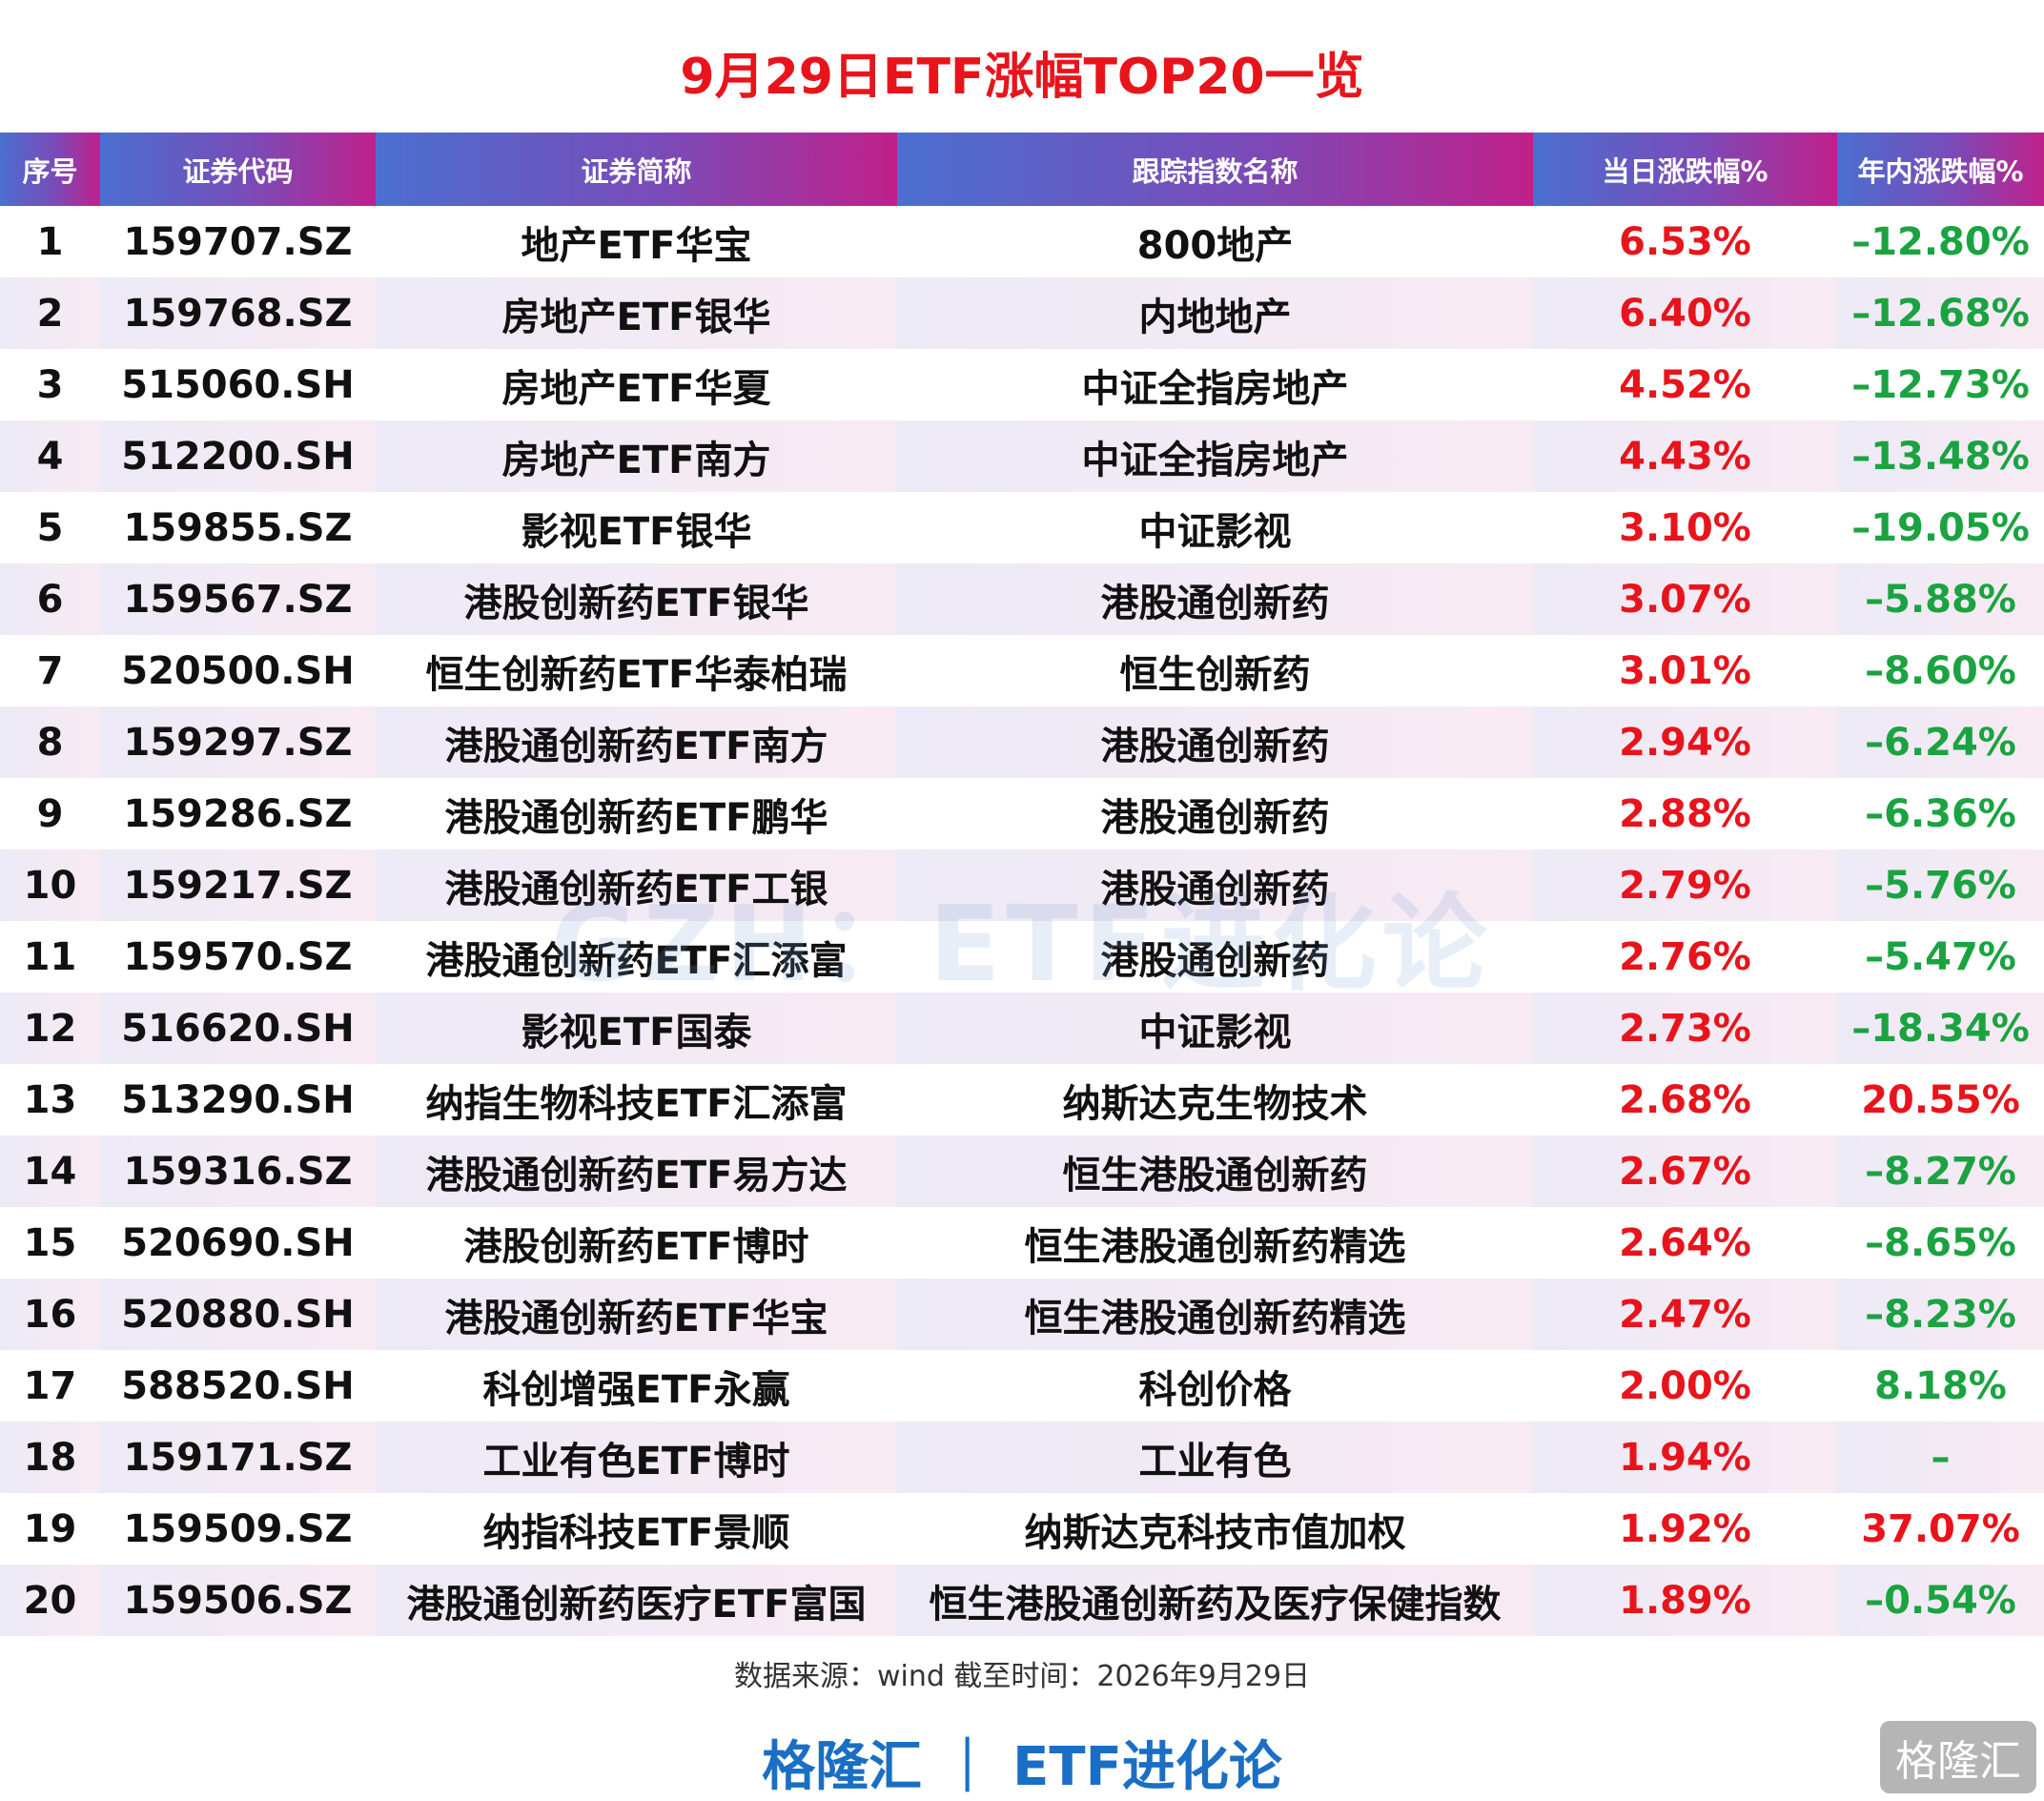 Image resolution: width=2044 pixels, height=1801 pixels. I want to click on table-cell: 4, so click(50, 456).